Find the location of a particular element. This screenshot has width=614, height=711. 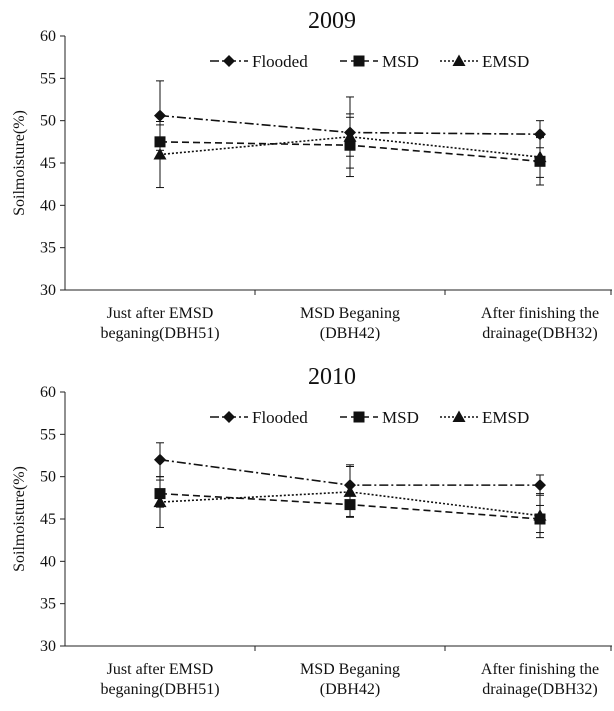

chart-title: 2009 is located at coordinates (332, 21).